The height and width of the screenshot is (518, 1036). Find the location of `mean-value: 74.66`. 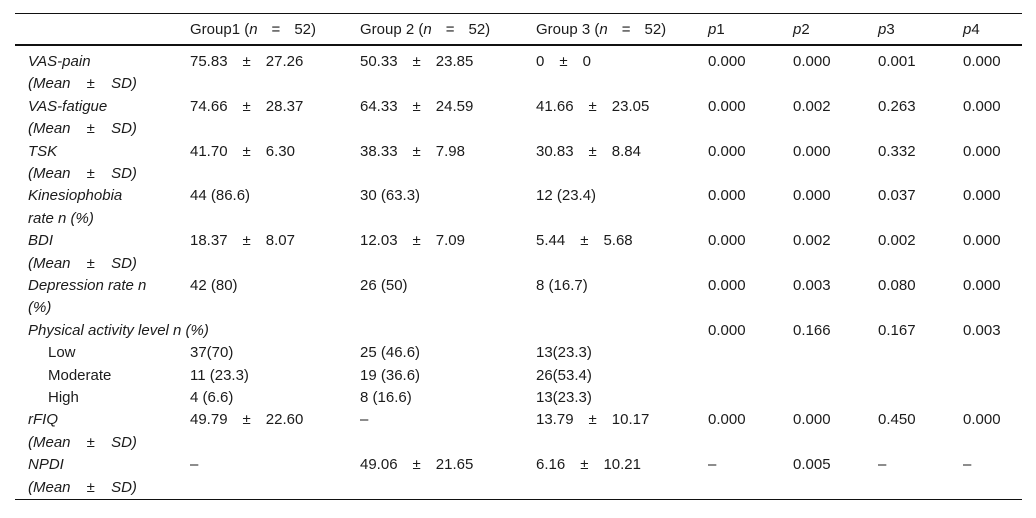

mean-value: 74.66 is located at coordinates (209, 106).